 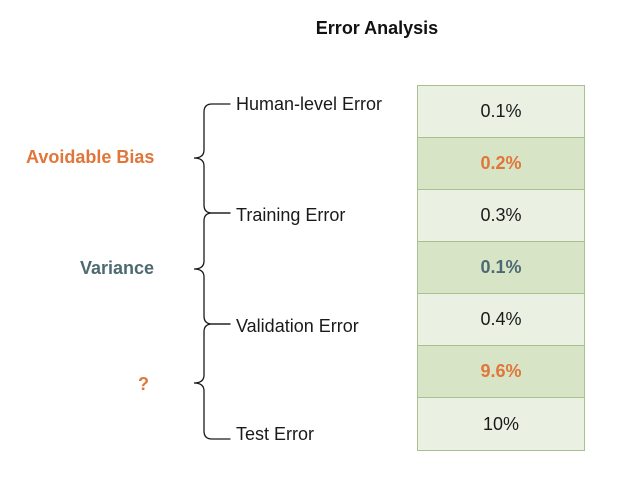 I want to click on cell-human-level-error: 0.1%, so click(x=501, y=112).